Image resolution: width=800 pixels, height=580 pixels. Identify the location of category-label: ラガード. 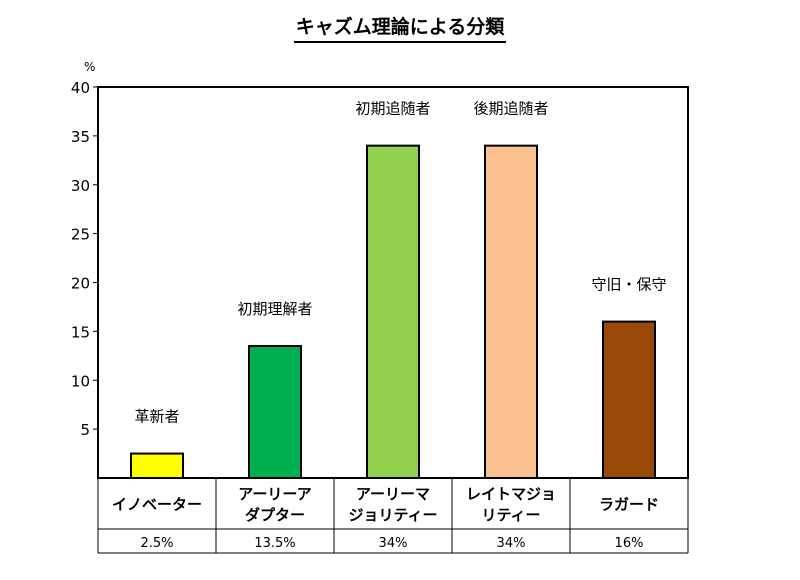
(629, 505).